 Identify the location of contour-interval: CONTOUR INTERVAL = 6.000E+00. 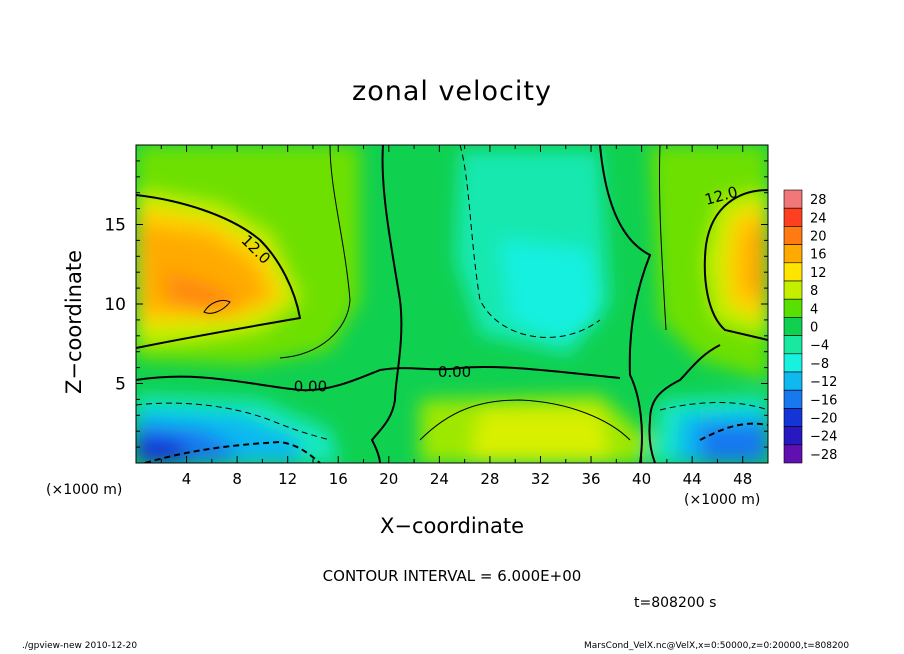
(452, 576).